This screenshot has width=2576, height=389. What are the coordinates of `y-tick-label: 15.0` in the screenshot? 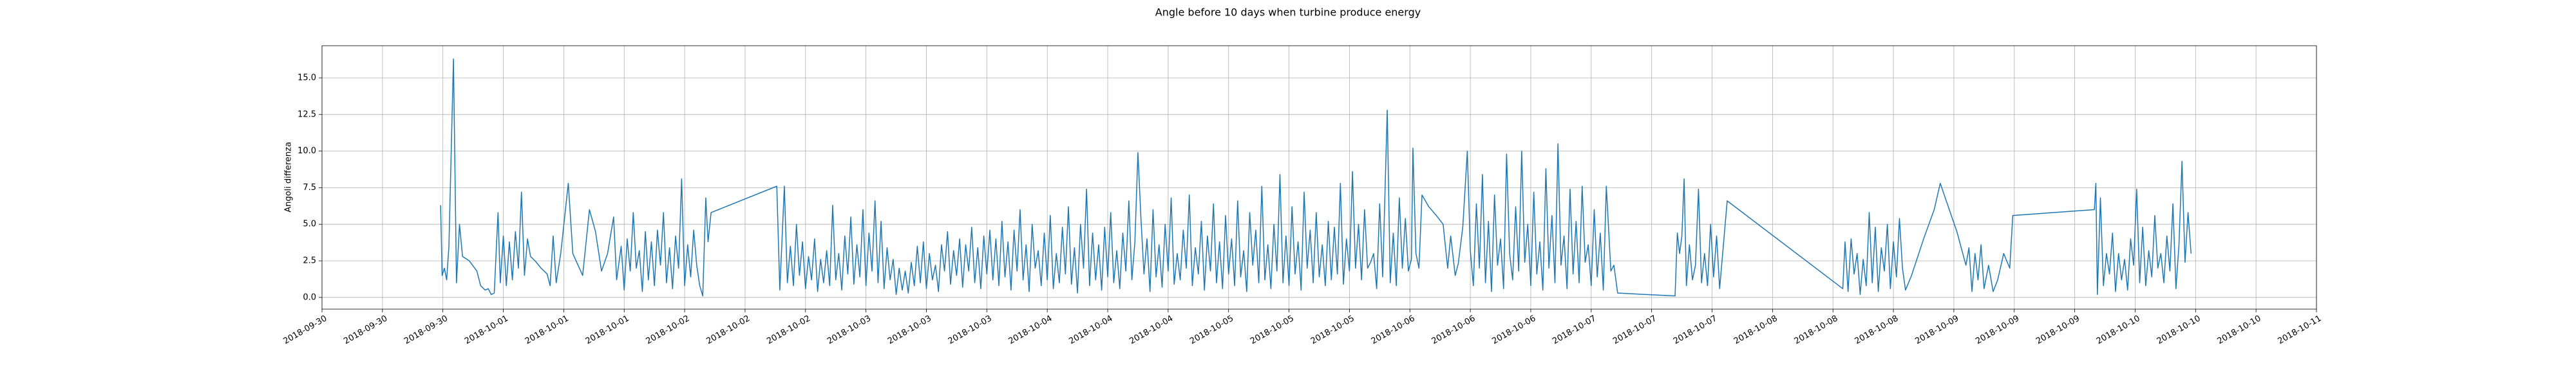 It's located at (307, 77).